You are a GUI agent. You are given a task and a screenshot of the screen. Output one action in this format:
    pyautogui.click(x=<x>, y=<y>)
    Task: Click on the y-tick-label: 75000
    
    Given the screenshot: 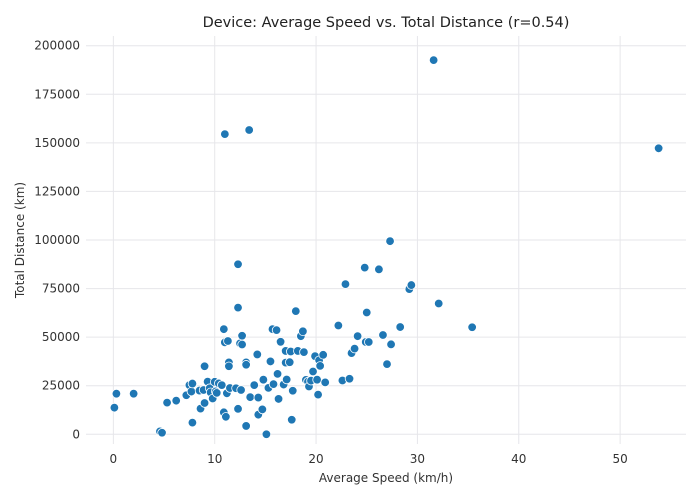 What is the action you would take?
    pyautogui.click(x=61, y=289)
    